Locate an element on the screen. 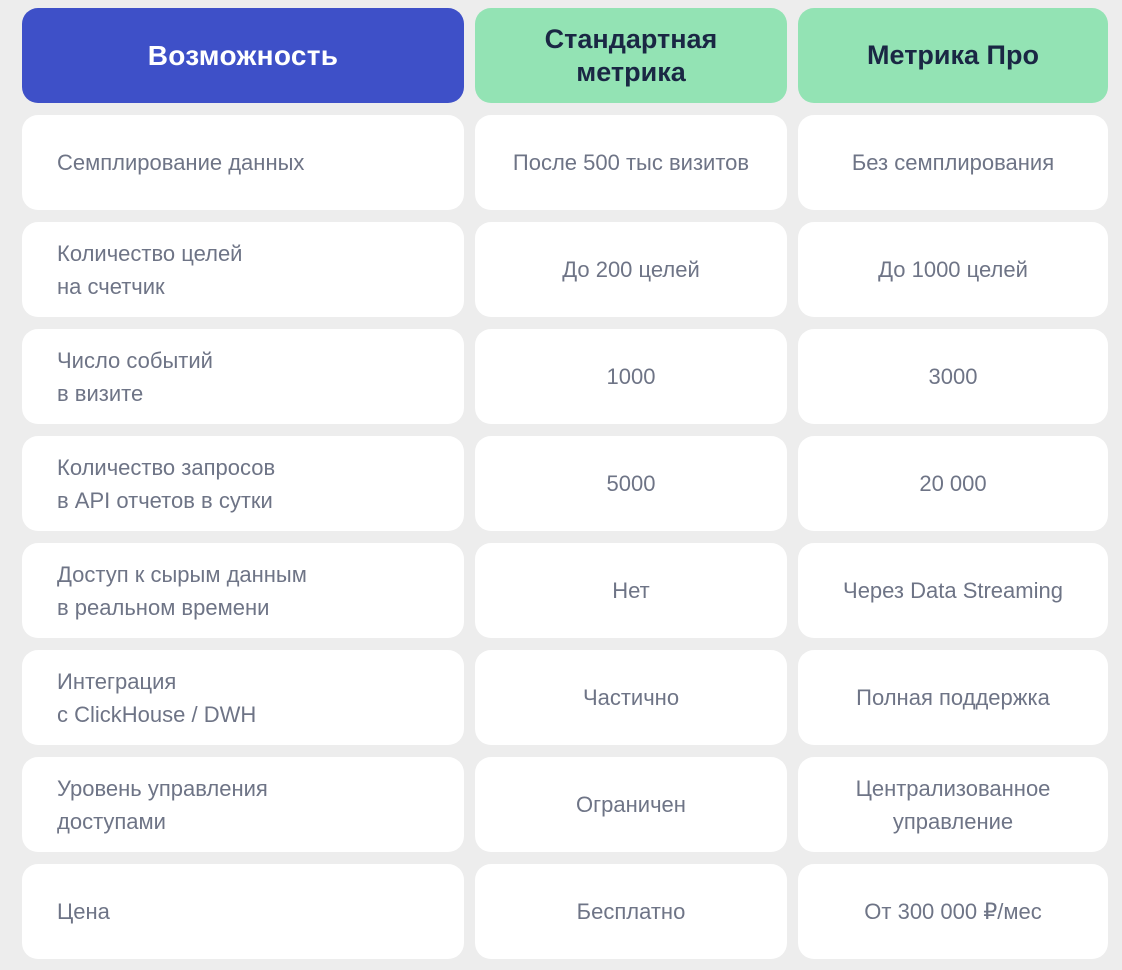 The image size is (1122, 970). feature-cell-access-control: Уровень управления доступами is located at coordinates (243, 804).